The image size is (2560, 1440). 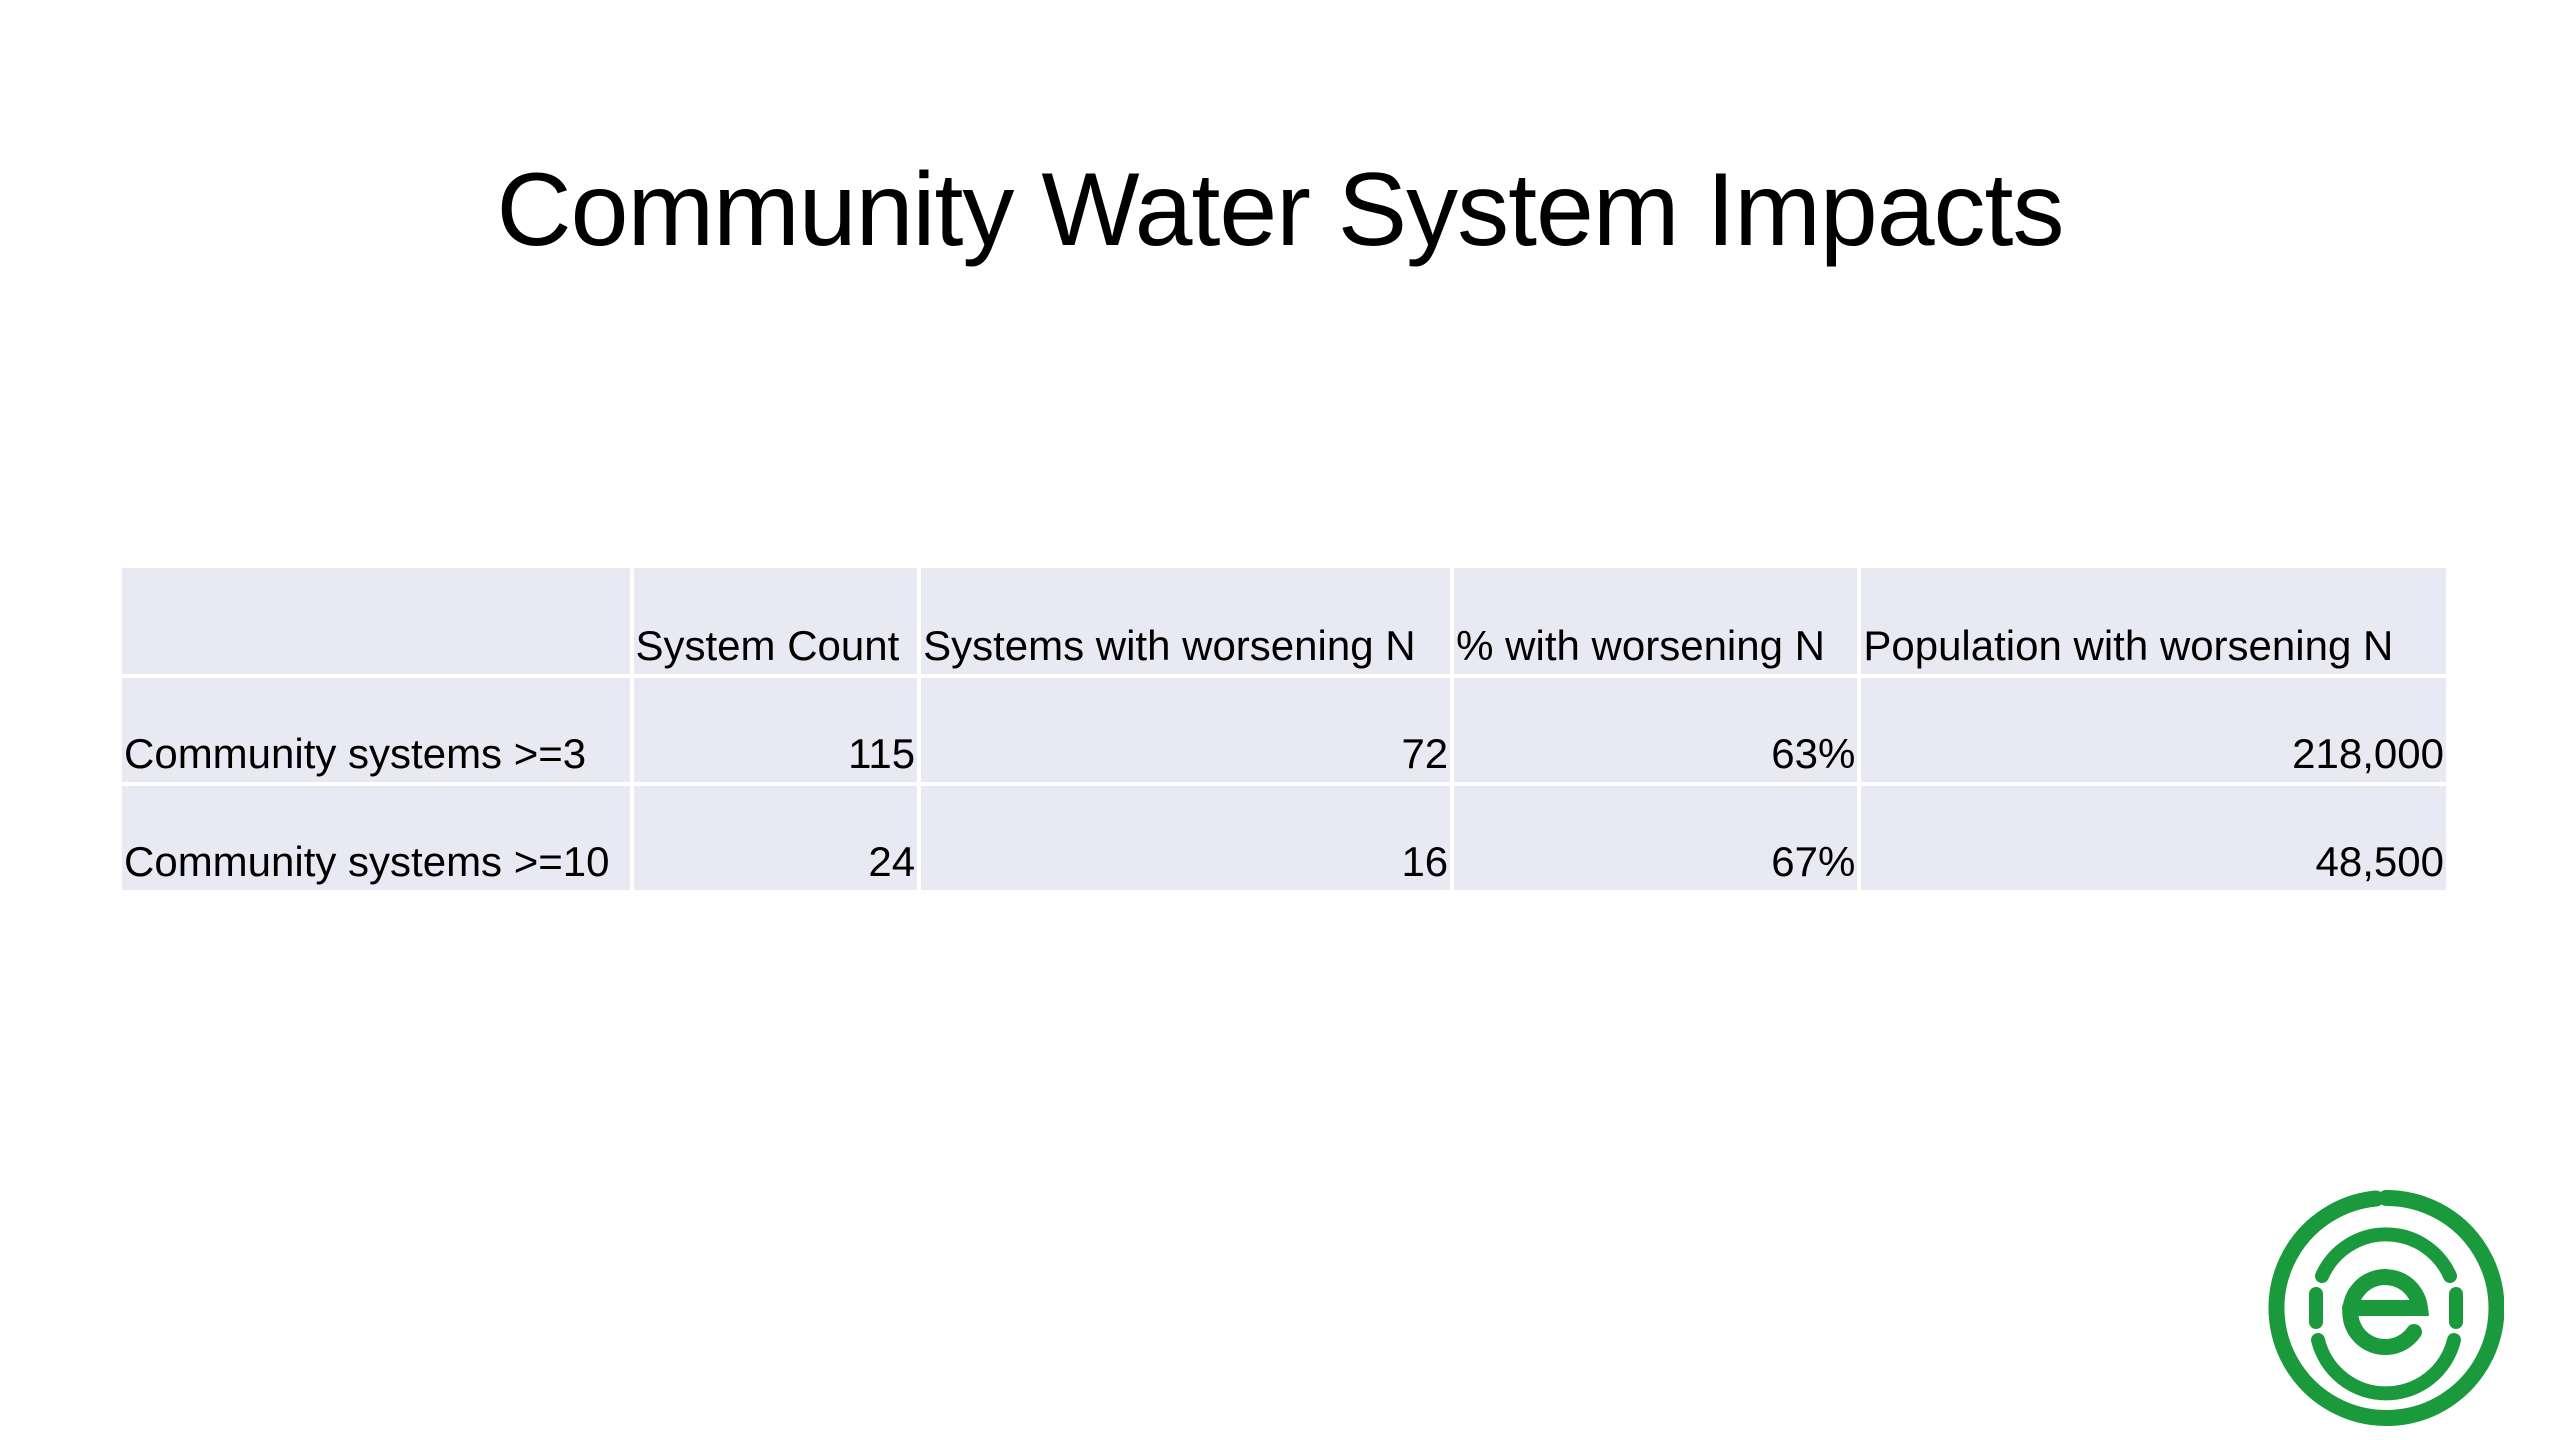 What do you see at coordinates (1186, 838) in the screenshot?
I see `cell-systems-worsening: 16` at bounding box center [1186, 838].